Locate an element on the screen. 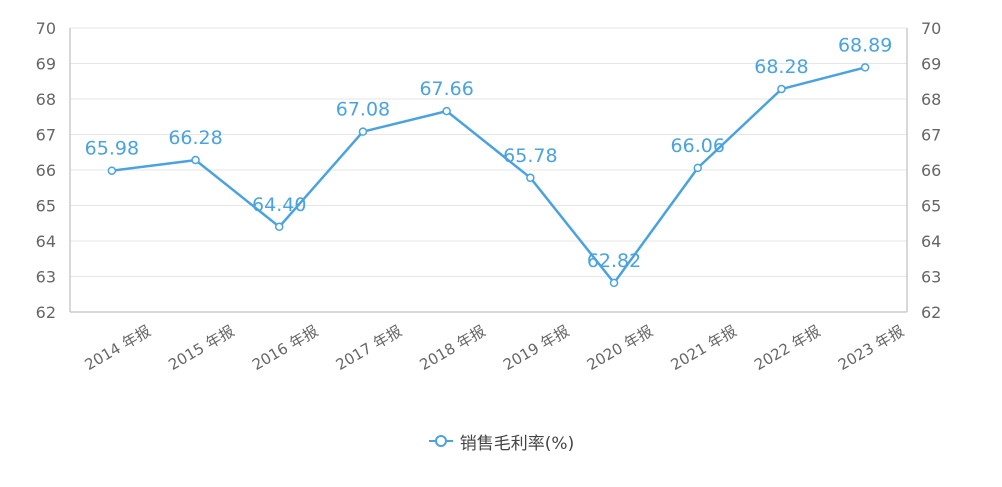 The image size is (1002, 487). y-tick-label-left: 64 is located at coordinates (46, 241).